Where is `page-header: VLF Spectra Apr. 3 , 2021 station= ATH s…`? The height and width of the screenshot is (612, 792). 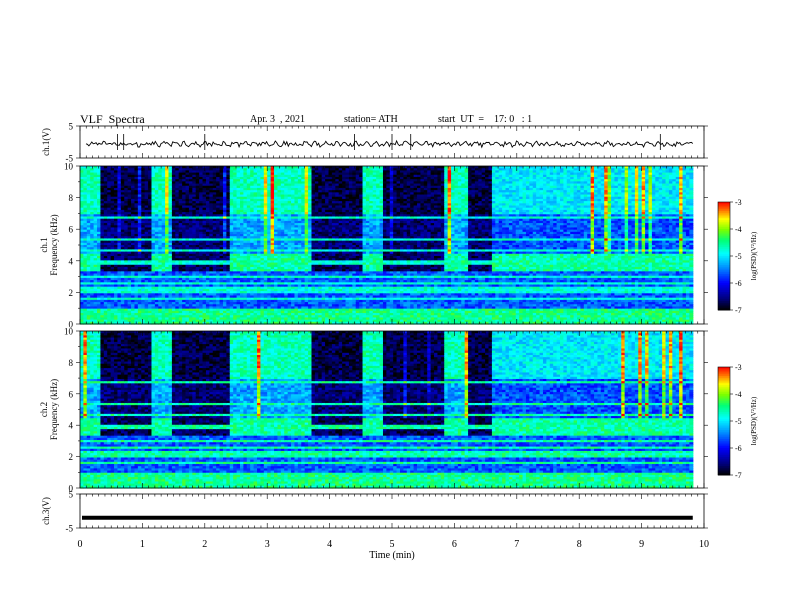 page-header: VLF Spectra Apr. 3 , 2021 station= ATH s… is located at coordinates (400, 120).